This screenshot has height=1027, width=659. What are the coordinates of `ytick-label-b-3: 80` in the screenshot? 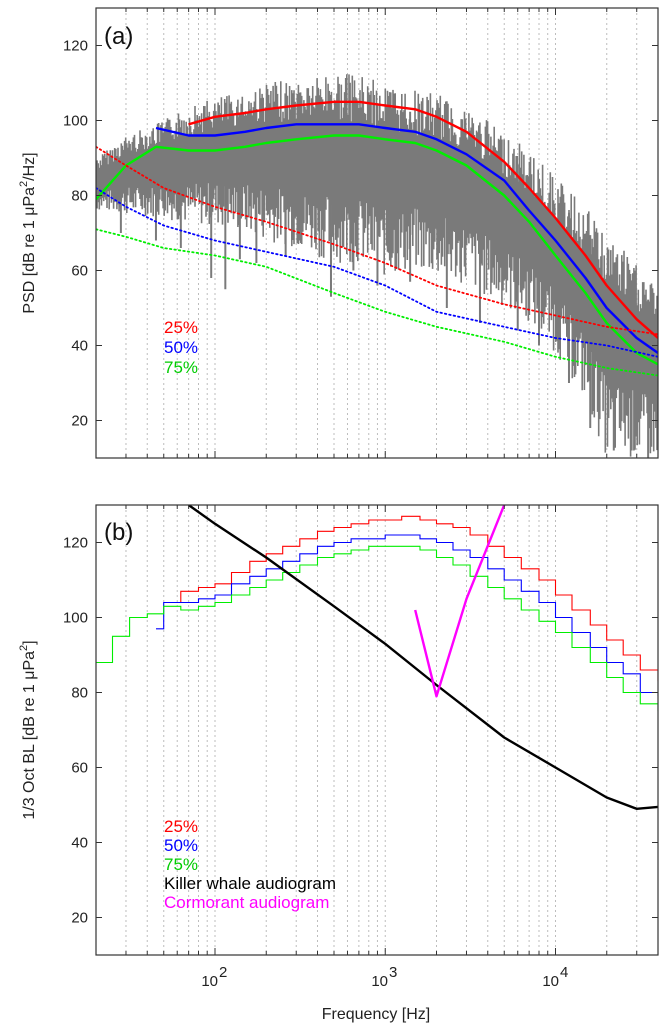 It's located at (79, 693).